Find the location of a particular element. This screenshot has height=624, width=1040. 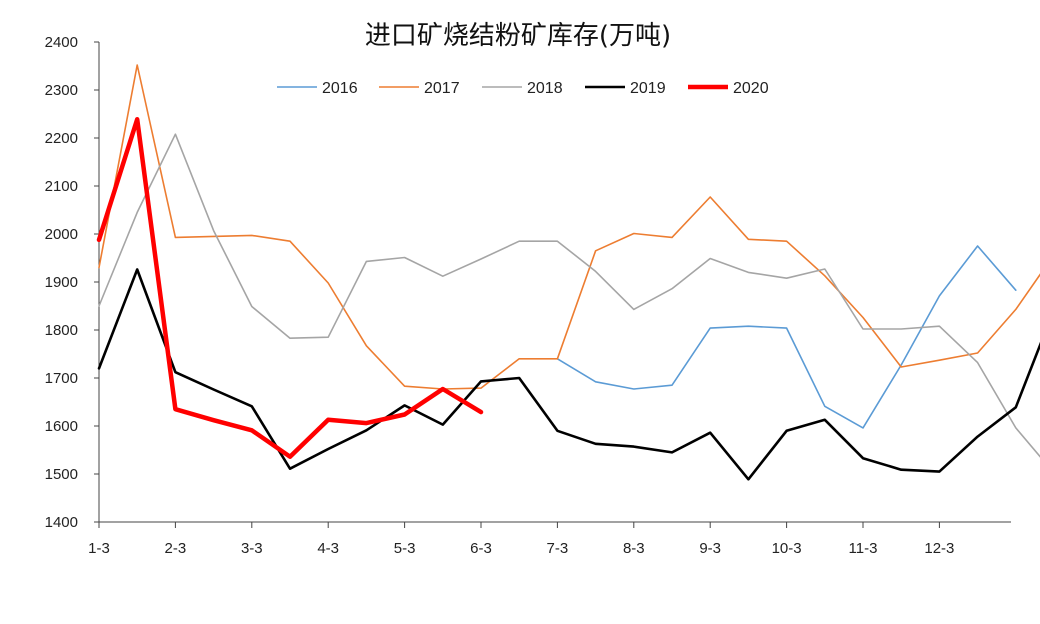

y-tick-label: 2100 is located at coordinates (61, 186).